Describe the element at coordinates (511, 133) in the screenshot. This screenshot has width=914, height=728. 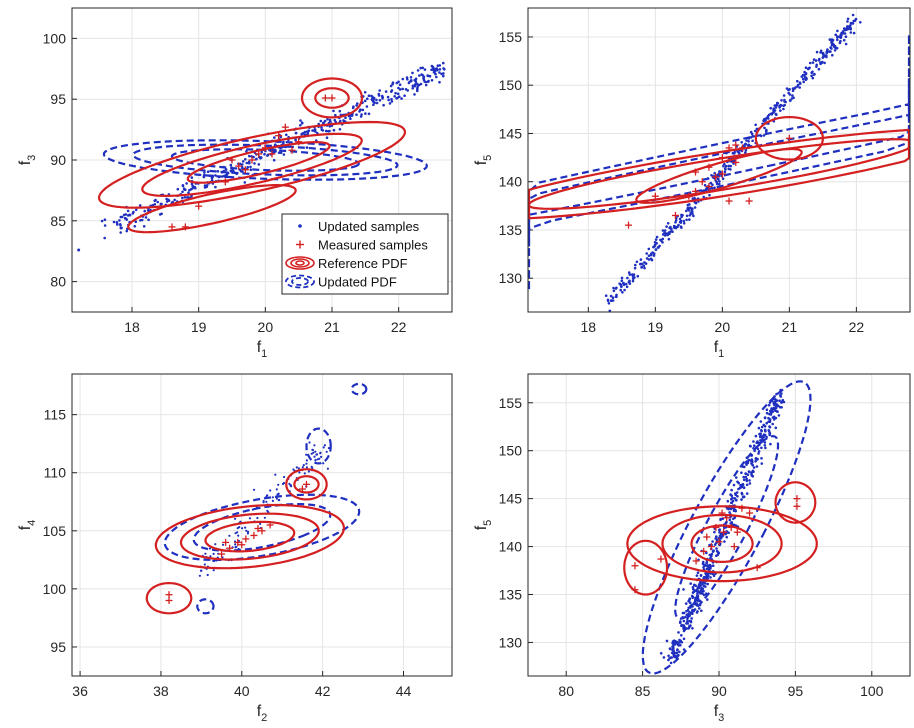
I see `y-tick-label: 145` at that location.